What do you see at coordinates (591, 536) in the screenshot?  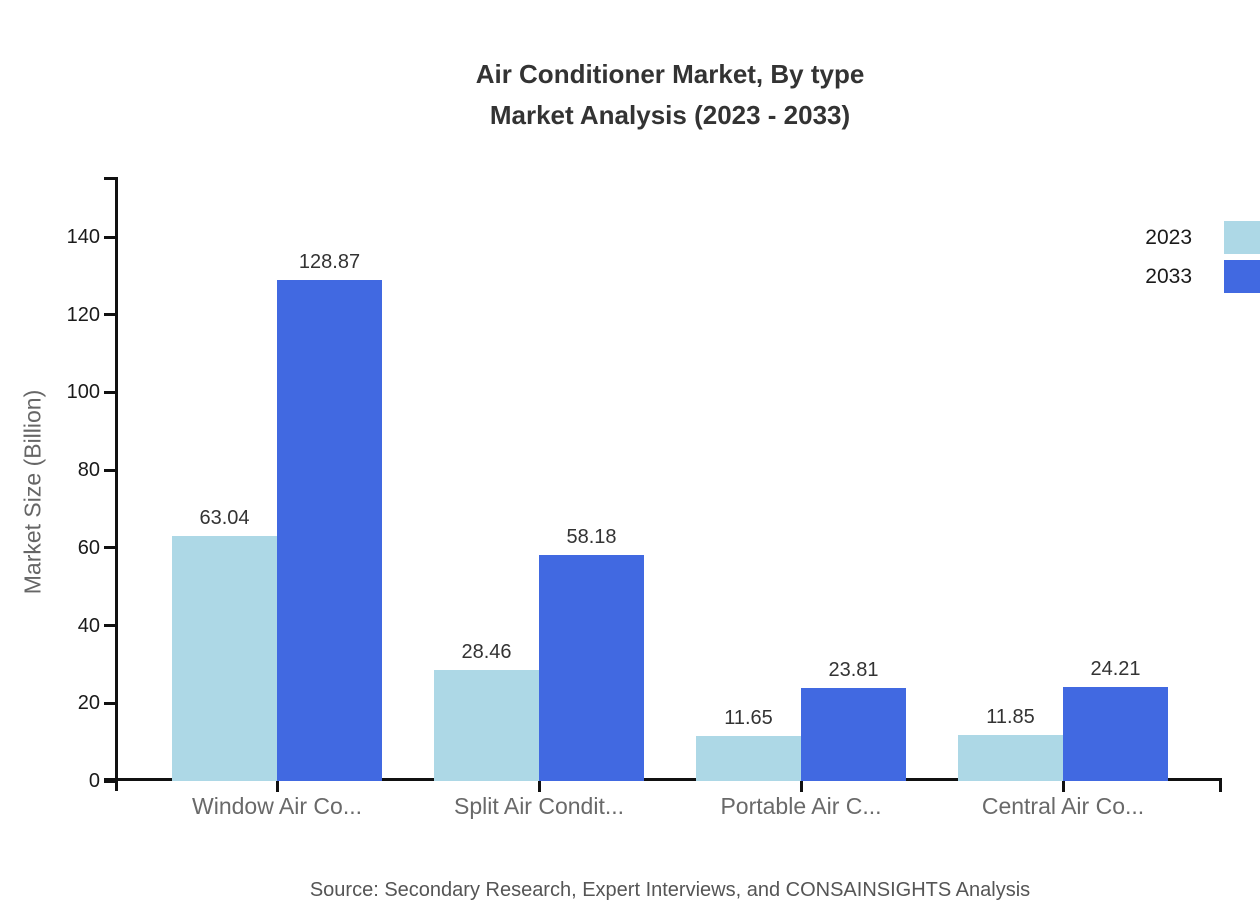 I see `bar-value-label: 58.18` at bounding box center [591, 536].